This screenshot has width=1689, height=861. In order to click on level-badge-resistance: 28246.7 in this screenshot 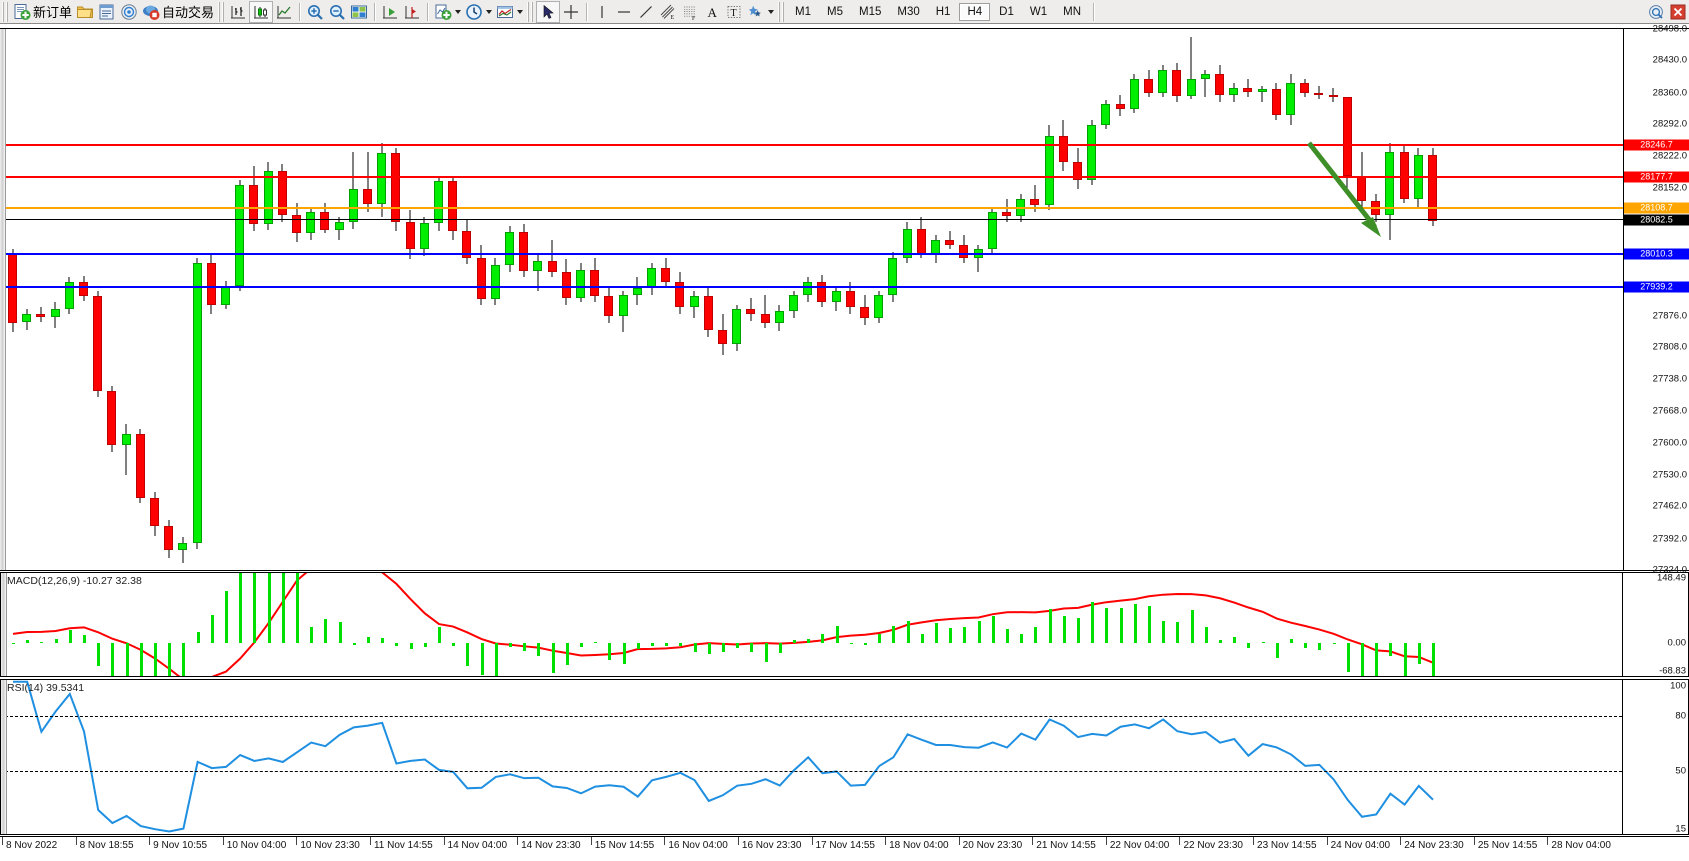, I will do `click(1656, 145)`.